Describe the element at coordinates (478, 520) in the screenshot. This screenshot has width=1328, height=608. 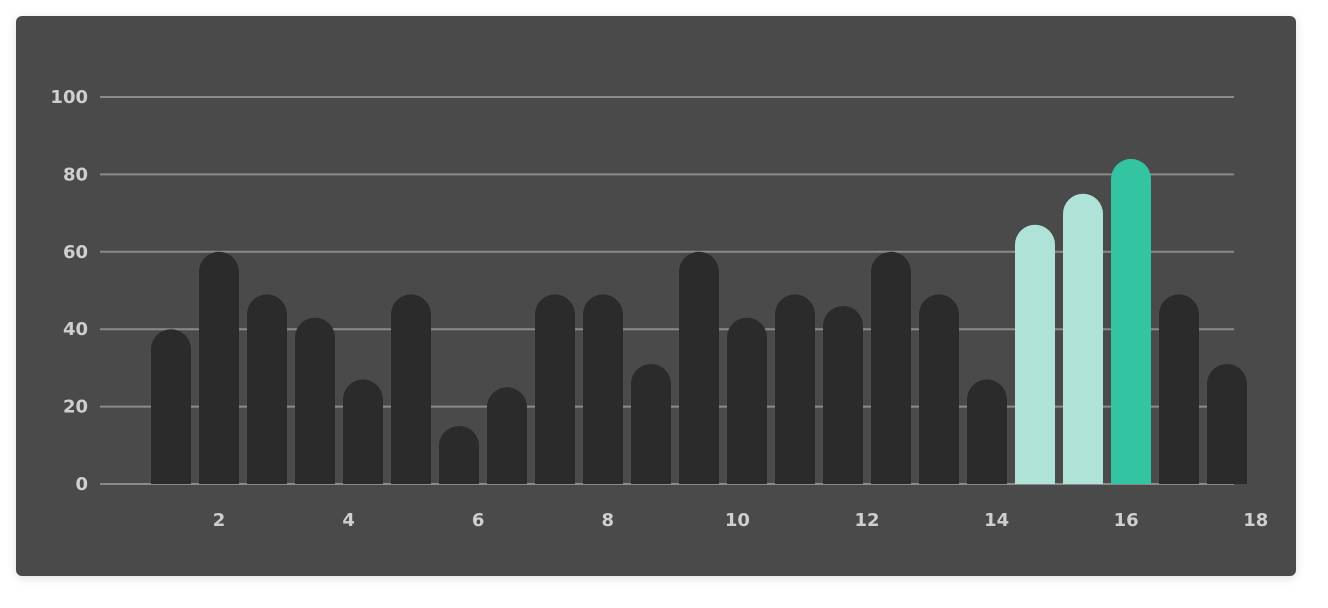
I see `x-tick-label: 6` at that location.